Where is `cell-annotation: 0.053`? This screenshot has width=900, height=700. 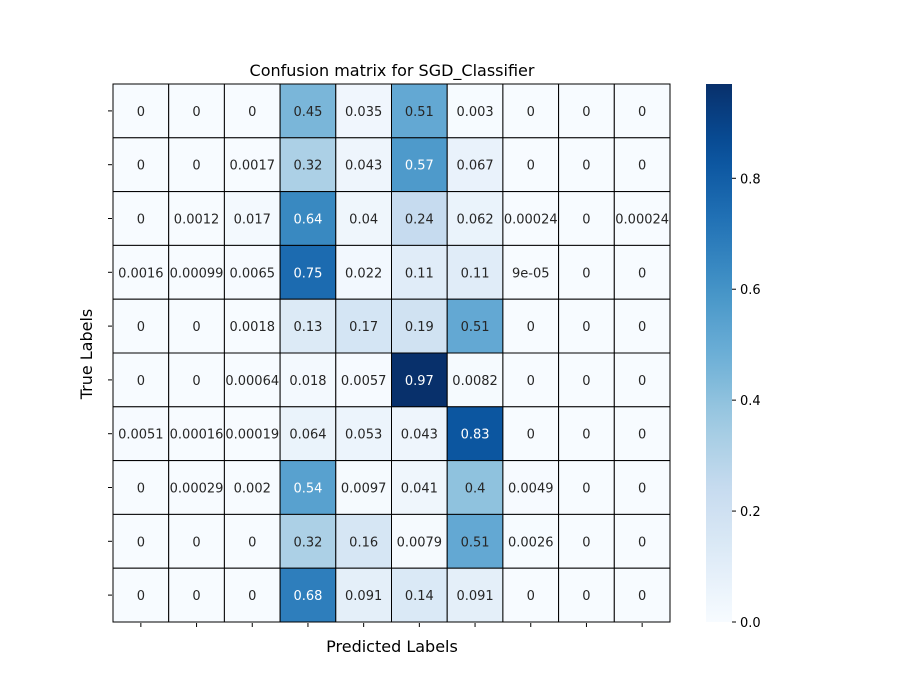 cell-annotation: 0.053 is located at coordinates (363, 435).